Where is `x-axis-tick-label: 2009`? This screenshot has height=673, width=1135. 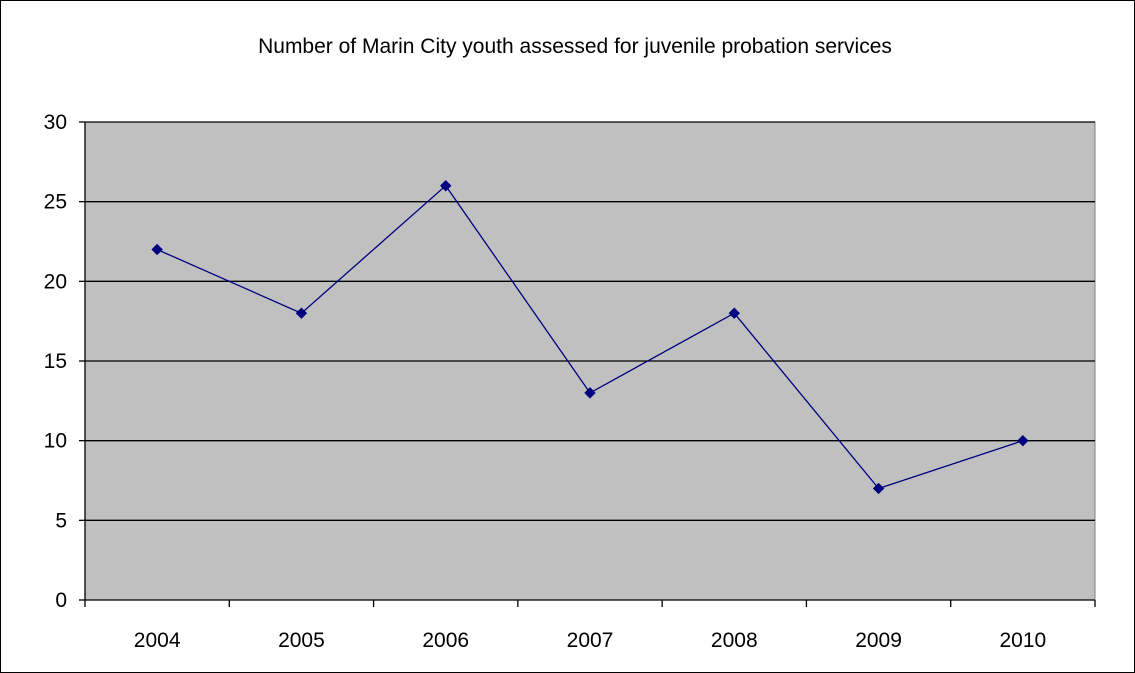 x-axis-tick-label: 2009 is located at coordinates (878, 640).